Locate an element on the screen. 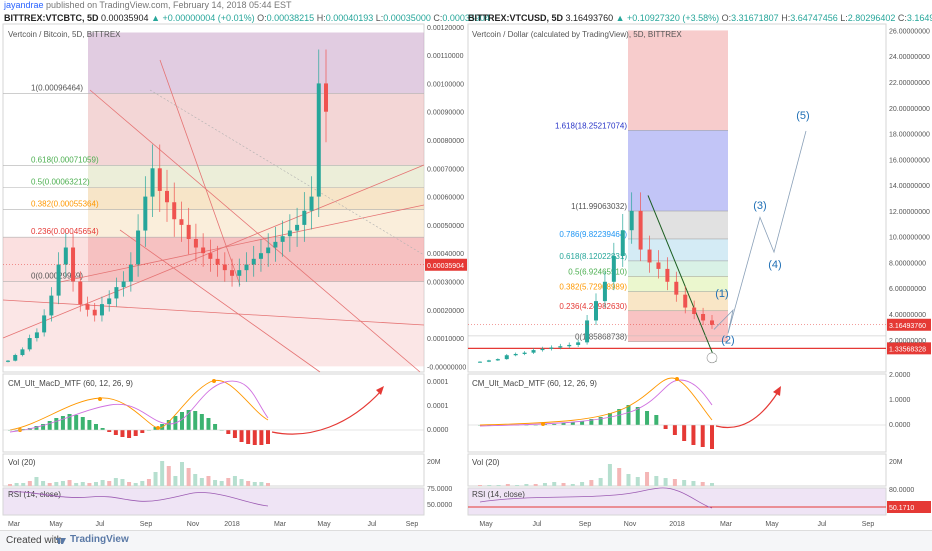 The height and width of the screenshot is (551, 932). price-tick: 22.00000000 is located at coordinates (909, 83).